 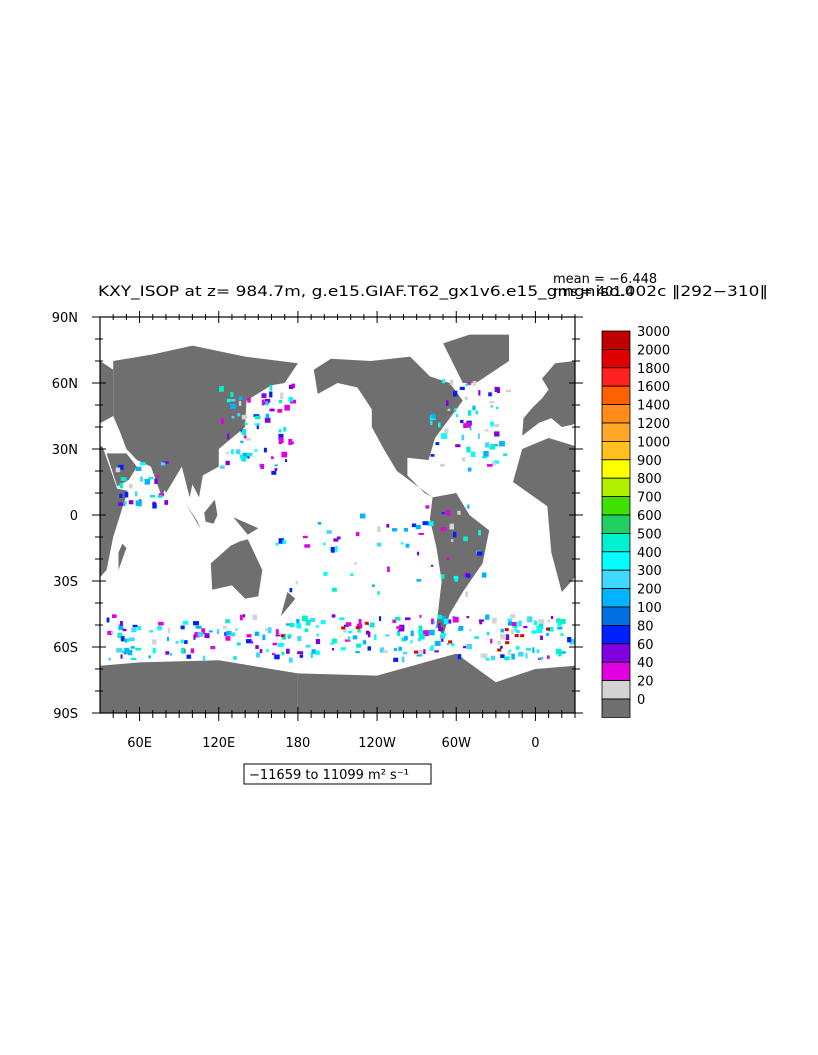 What do you see at coordinates (65, 450) in the screenshot?
I see `lat-label: 30N` at bounding box center [65, 450].